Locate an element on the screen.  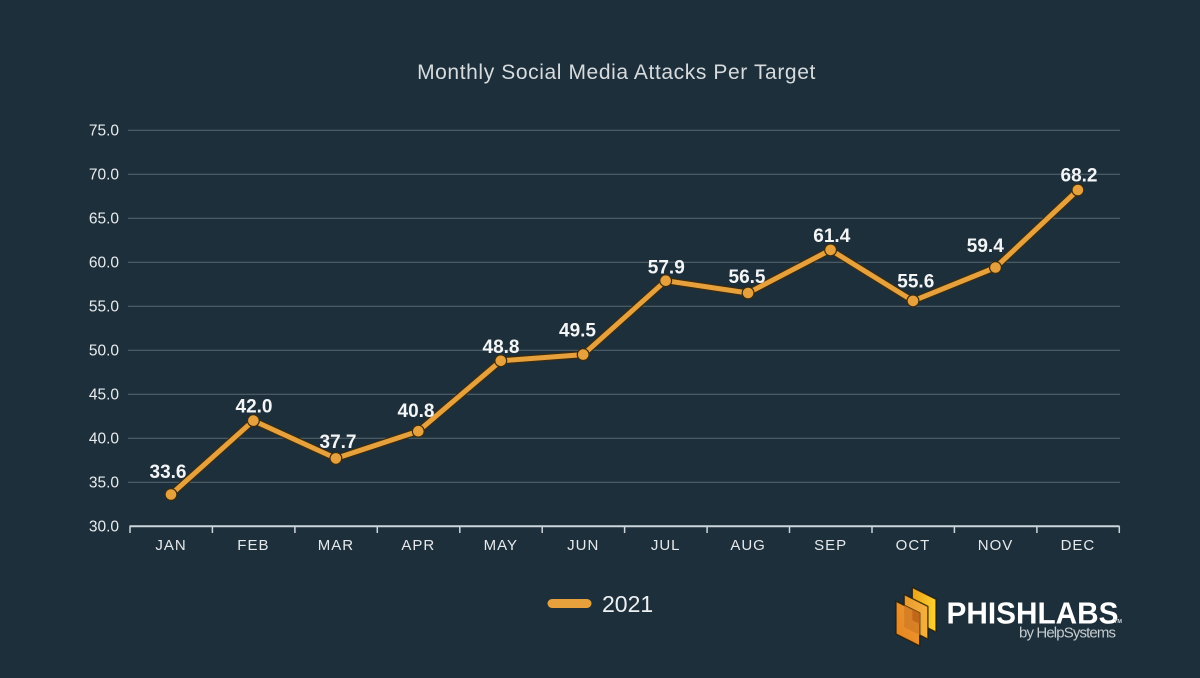
svg-text: 56.5 is located at coordinates (747, 277).